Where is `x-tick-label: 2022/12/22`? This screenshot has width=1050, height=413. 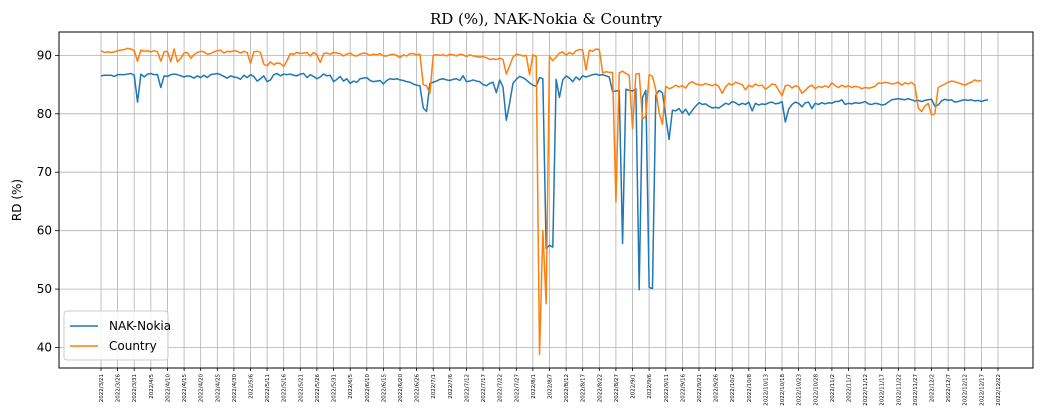
x-tick-label: 2022/12/22 is located at coordinates (999, 390).